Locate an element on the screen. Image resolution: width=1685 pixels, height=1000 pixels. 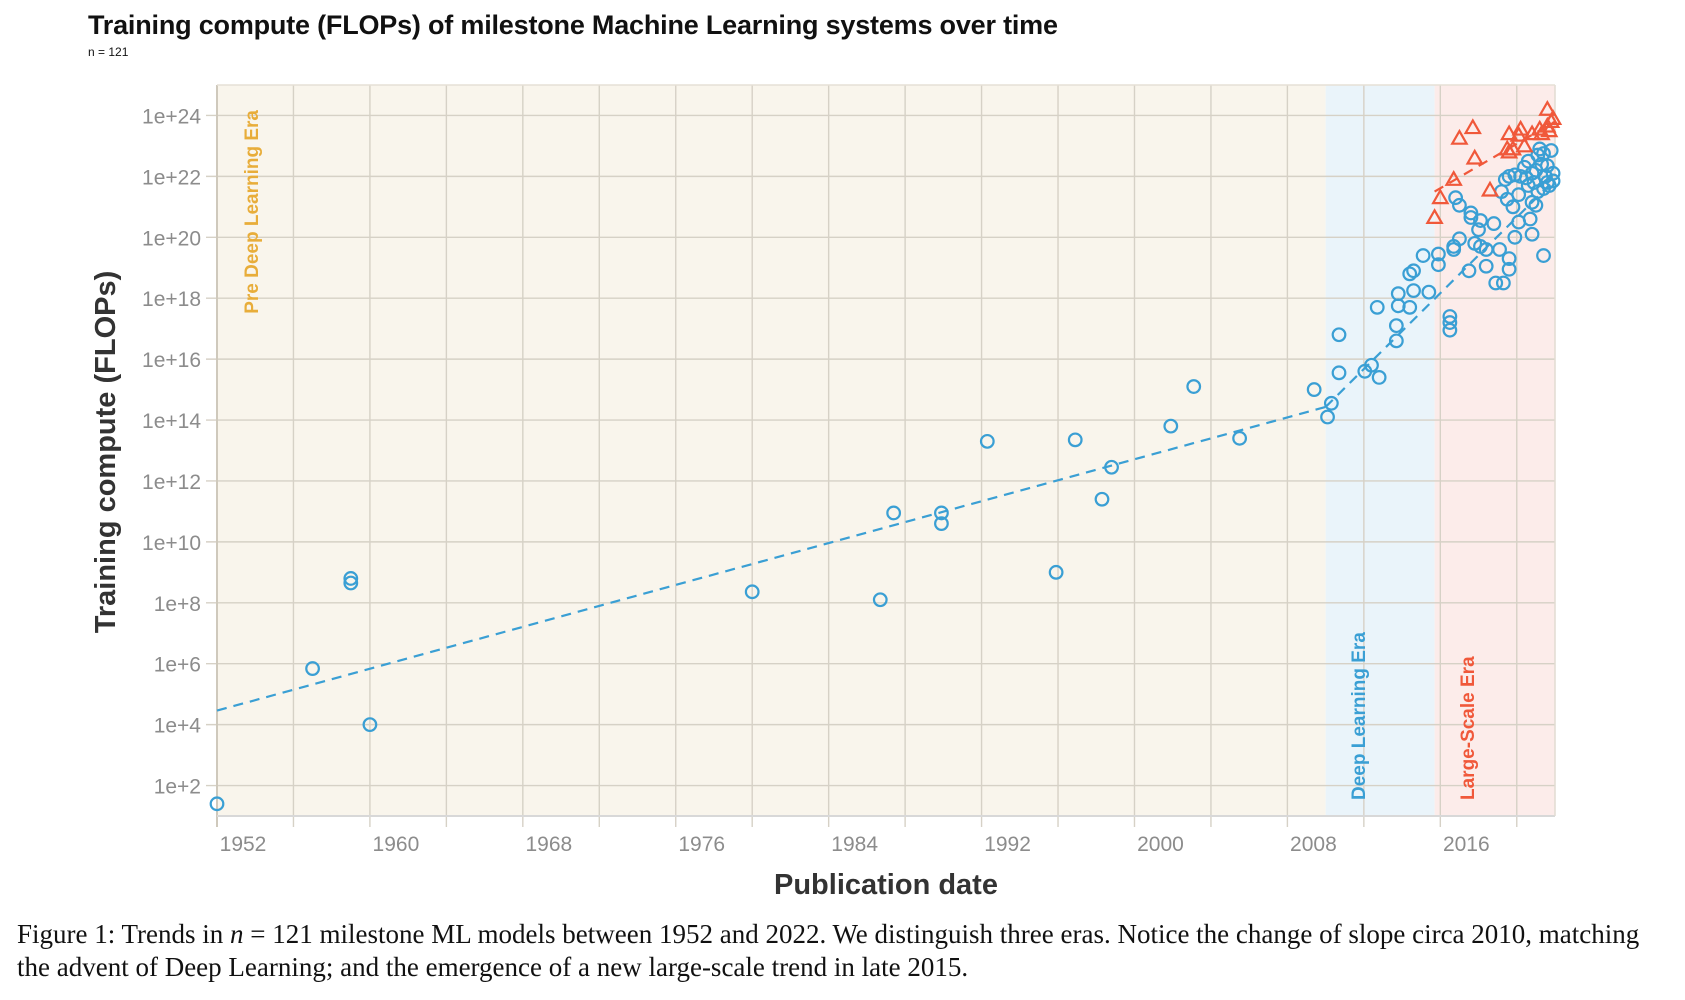
era-label: Large-Scale Era is located at coordinates (1468, 728).